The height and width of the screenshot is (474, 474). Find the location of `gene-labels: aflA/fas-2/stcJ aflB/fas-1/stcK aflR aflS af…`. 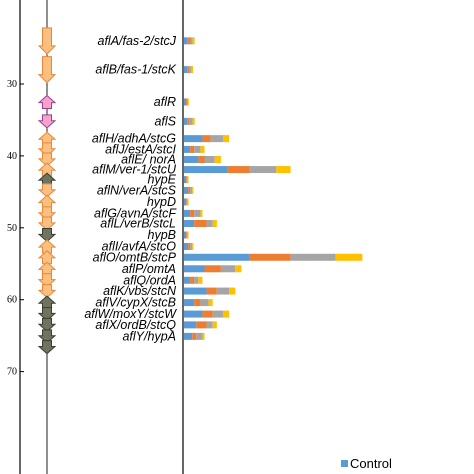

gene-labels: aflA/fas-2/stcJ aflB/fas-1/stcK aflR aflS af… is located at coordinates (130, 189).